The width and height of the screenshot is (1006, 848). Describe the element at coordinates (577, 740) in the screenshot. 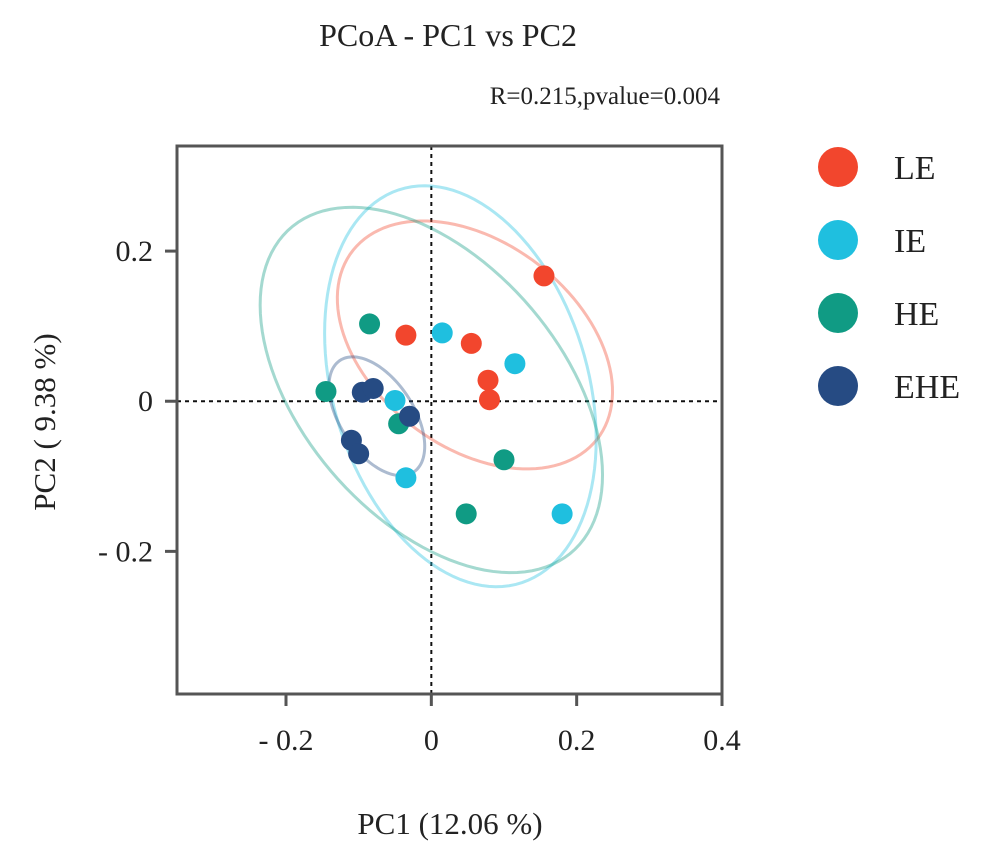

I see `x-tick-label: 0.2` at that location.